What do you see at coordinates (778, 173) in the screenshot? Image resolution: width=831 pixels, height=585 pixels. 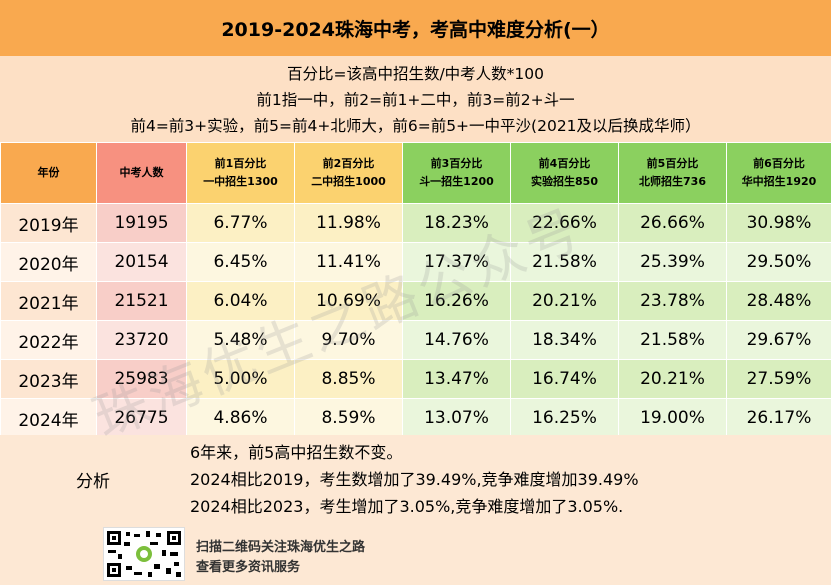 I see `header-top6: 前6百分比 华中招生1920` at bounding box center [778, 173].